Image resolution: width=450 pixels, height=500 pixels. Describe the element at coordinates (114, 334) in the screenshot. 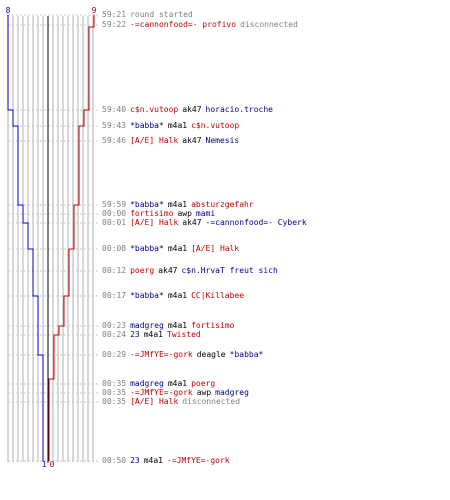

I see `event-time: 00:24` at that location.